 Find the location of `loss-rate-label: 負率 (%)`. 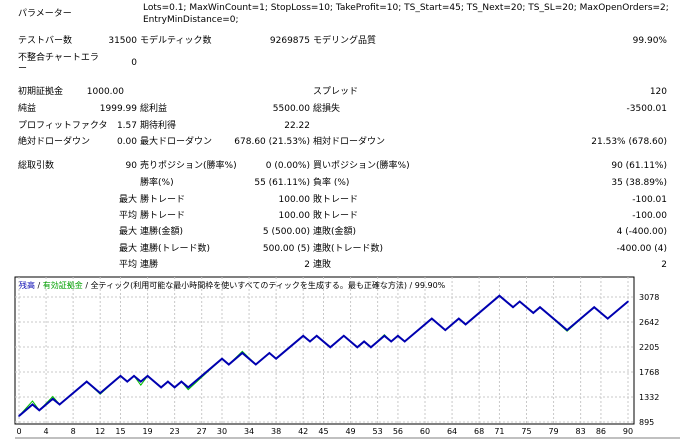

loss-rate-label: 負率 (%) is located at coordinates (331, 183).